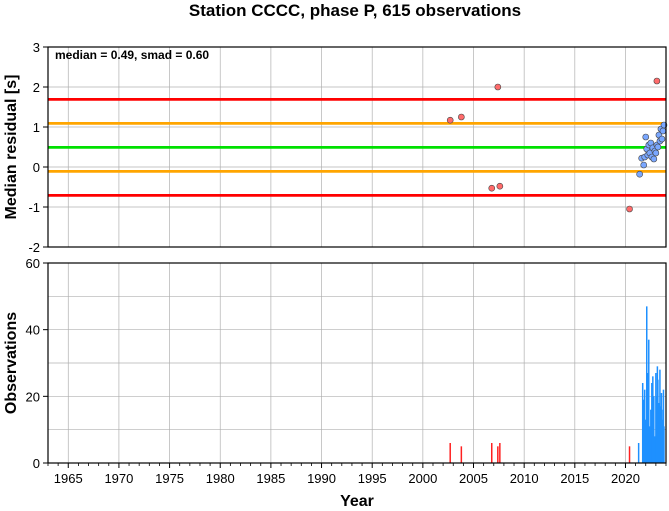  Describe the element at coordinates (574, 478) in the screenshot. I see `x-tick-label: 2015` at that location.